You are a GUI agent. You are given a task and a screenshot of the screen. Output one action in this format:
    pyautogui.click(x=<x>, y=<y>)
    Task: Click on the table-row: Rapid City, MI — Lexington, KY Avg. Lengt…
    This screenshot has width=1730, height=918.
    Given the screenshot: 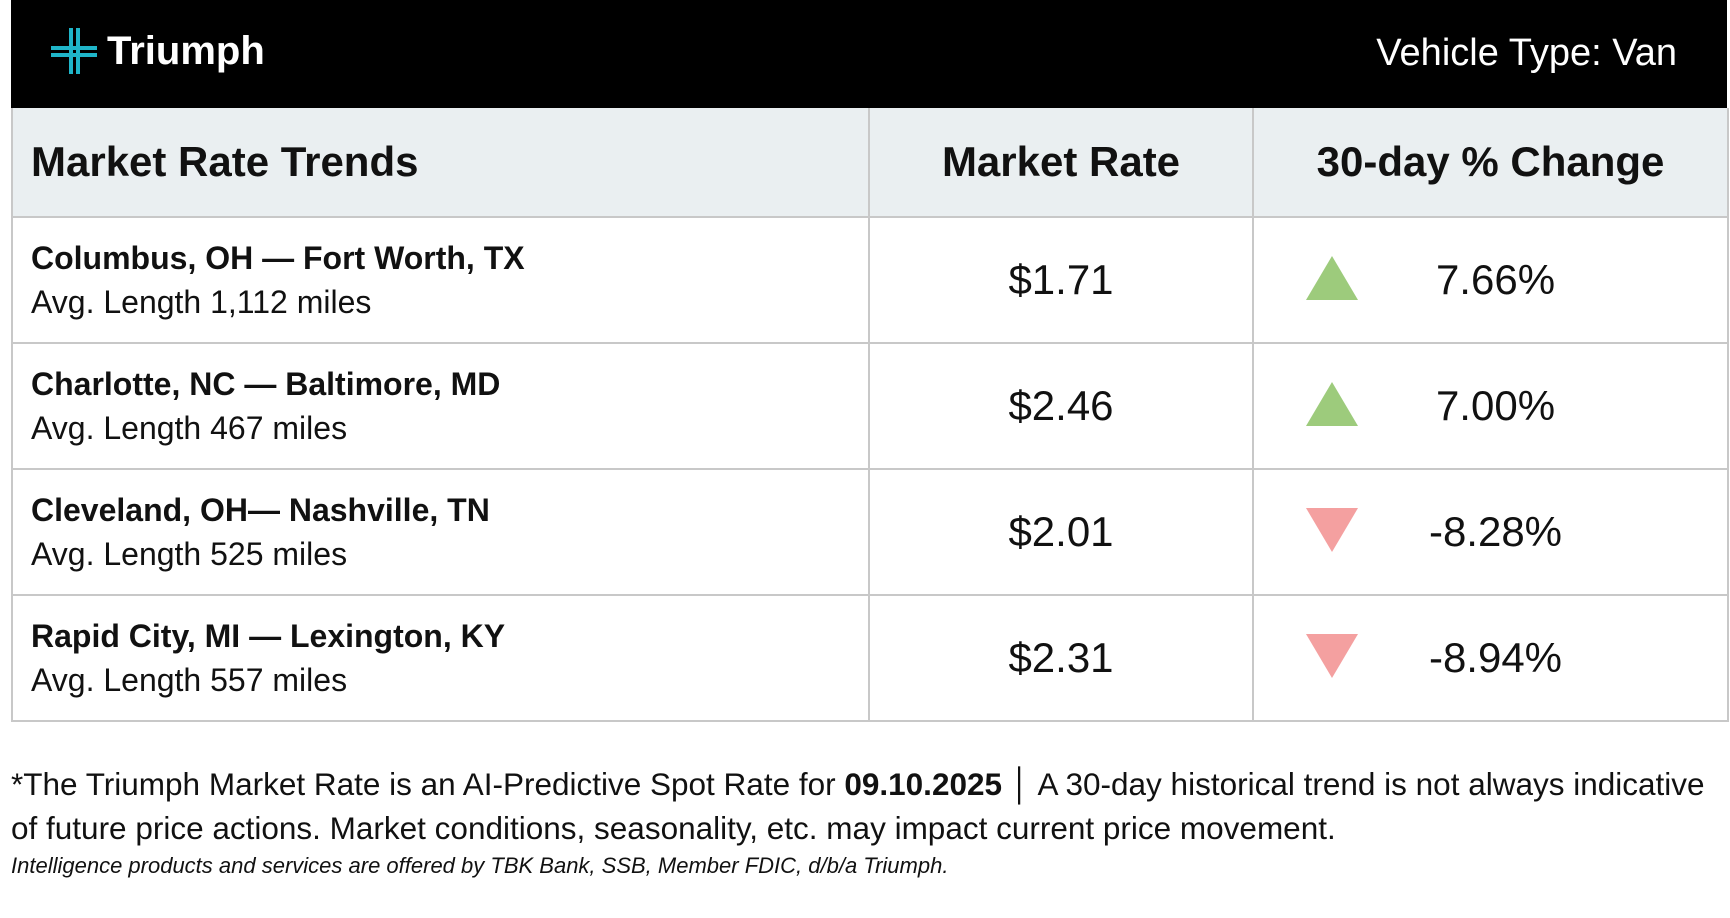 What is the action you would take?
    pyautogui.click(x=870, y=657)
    